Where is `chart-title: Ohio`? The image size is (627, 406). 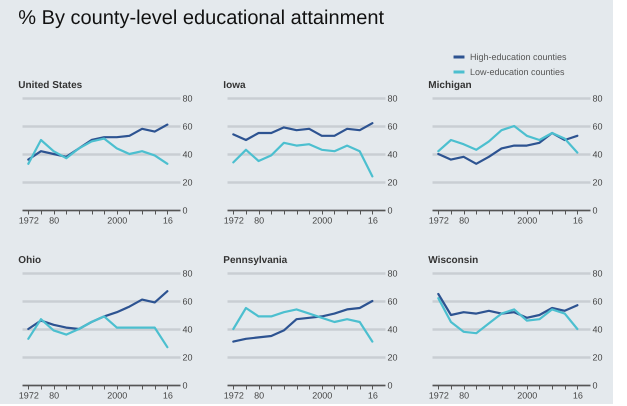 chart-title: Ohio is located at coordinates (30, 260).